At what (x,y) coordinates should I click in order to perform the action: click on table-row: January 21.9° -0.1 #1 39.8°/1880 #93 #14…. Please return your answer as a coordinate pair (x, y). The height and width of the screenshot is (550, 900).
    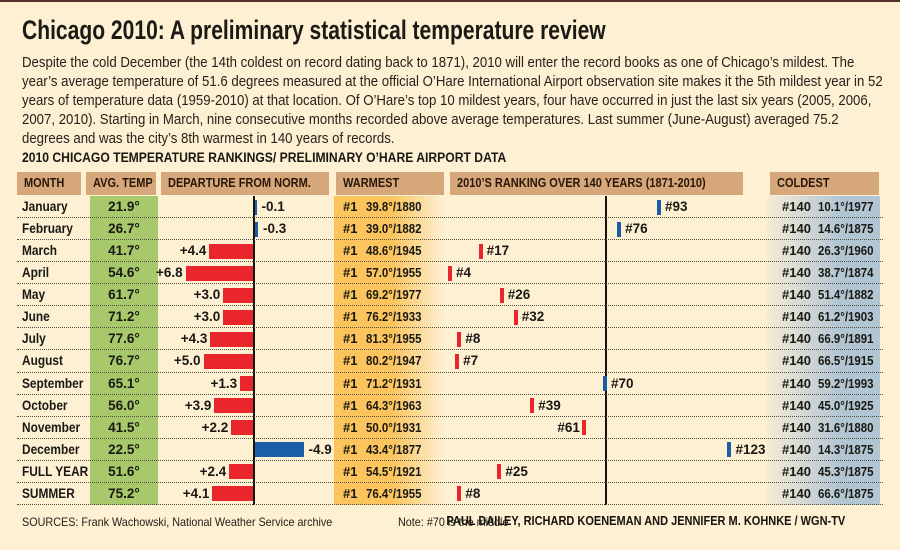
    Looking at the image, I should click on (450, 207).